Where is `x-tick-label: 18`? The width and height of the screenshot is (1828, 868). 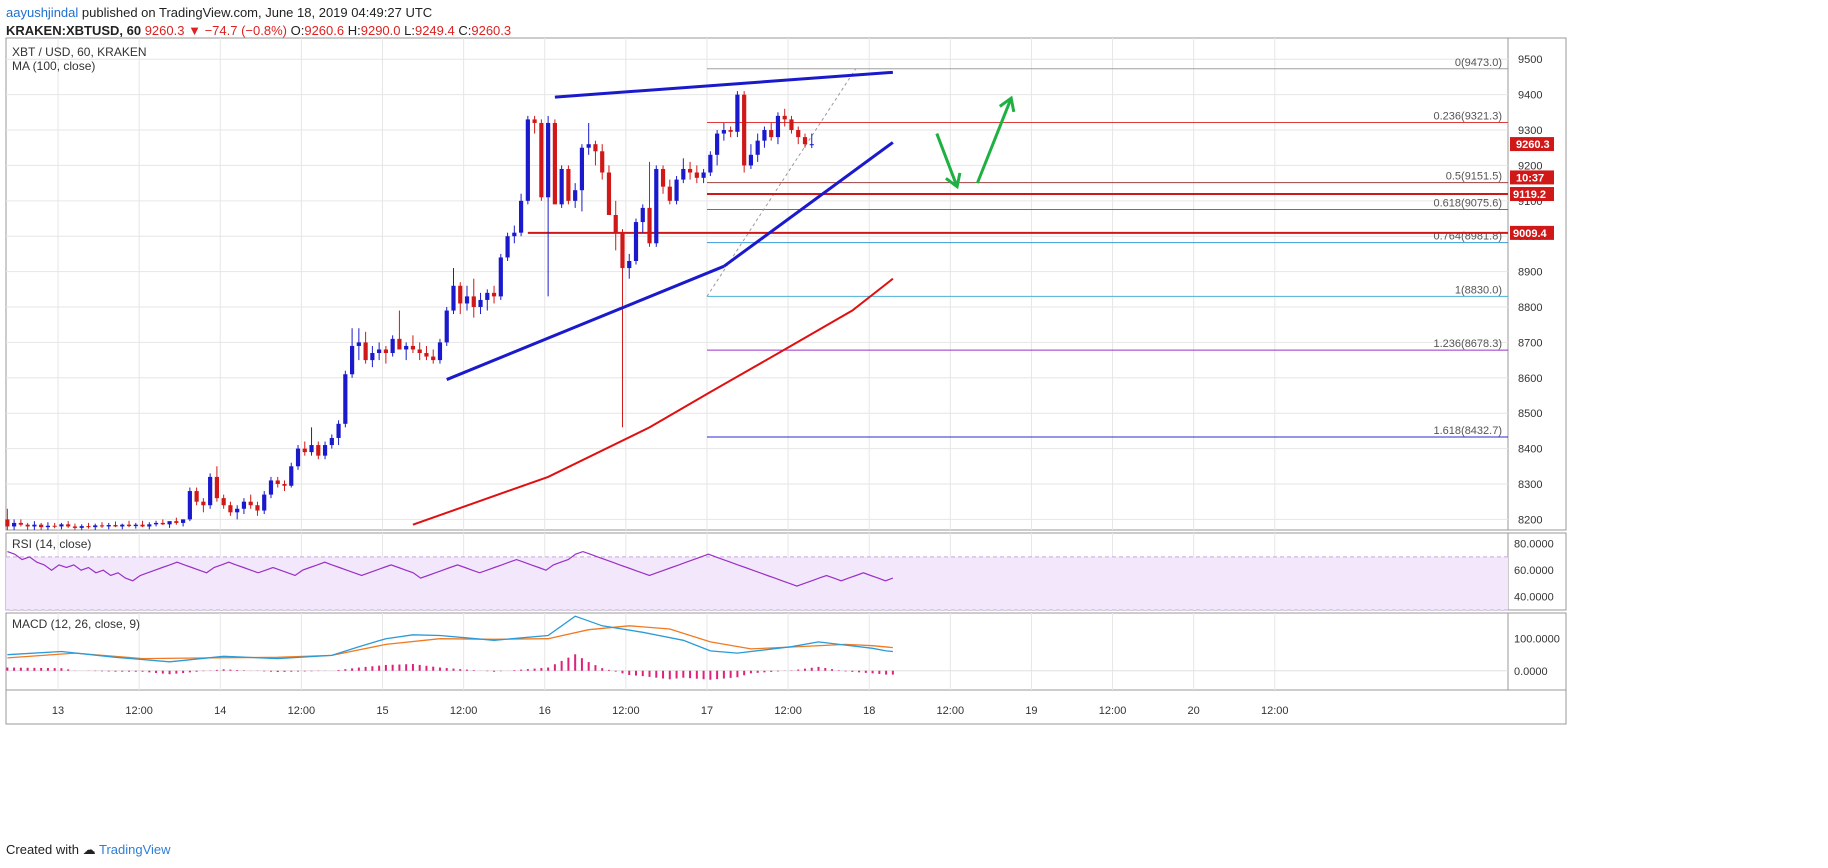 x-tick-label: 18 is located at coordinates (869, 711).